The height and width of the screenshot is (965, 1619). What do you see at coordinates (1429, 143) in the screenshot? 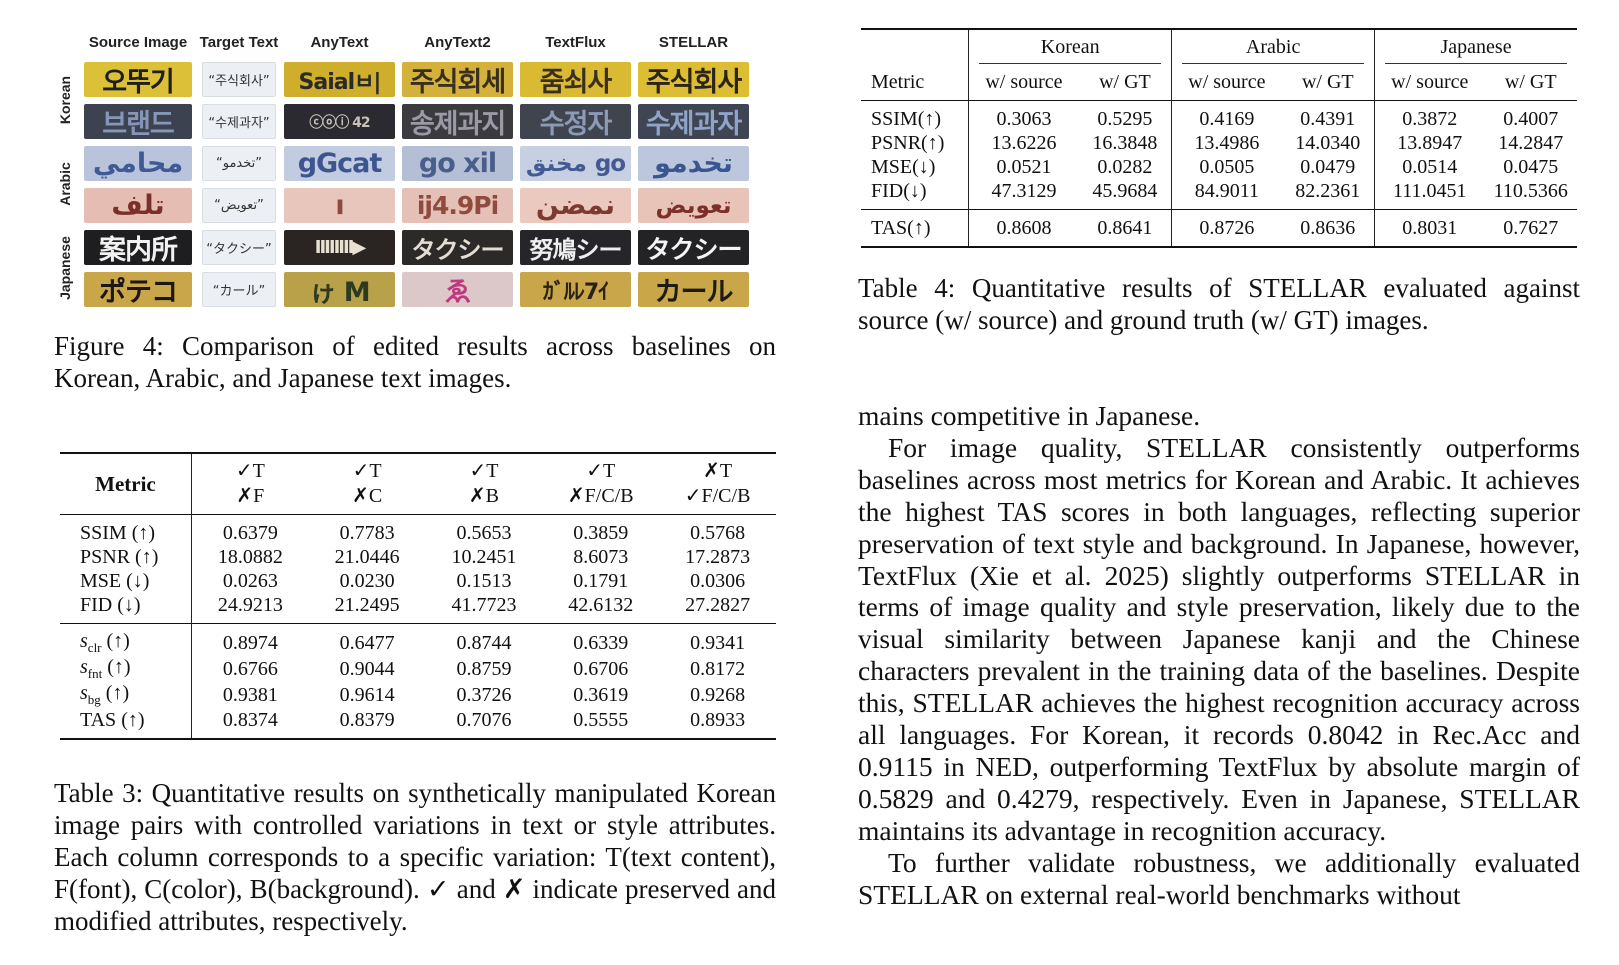
I see `table-cell: 13.8947` at bounding box center [1429, 143].